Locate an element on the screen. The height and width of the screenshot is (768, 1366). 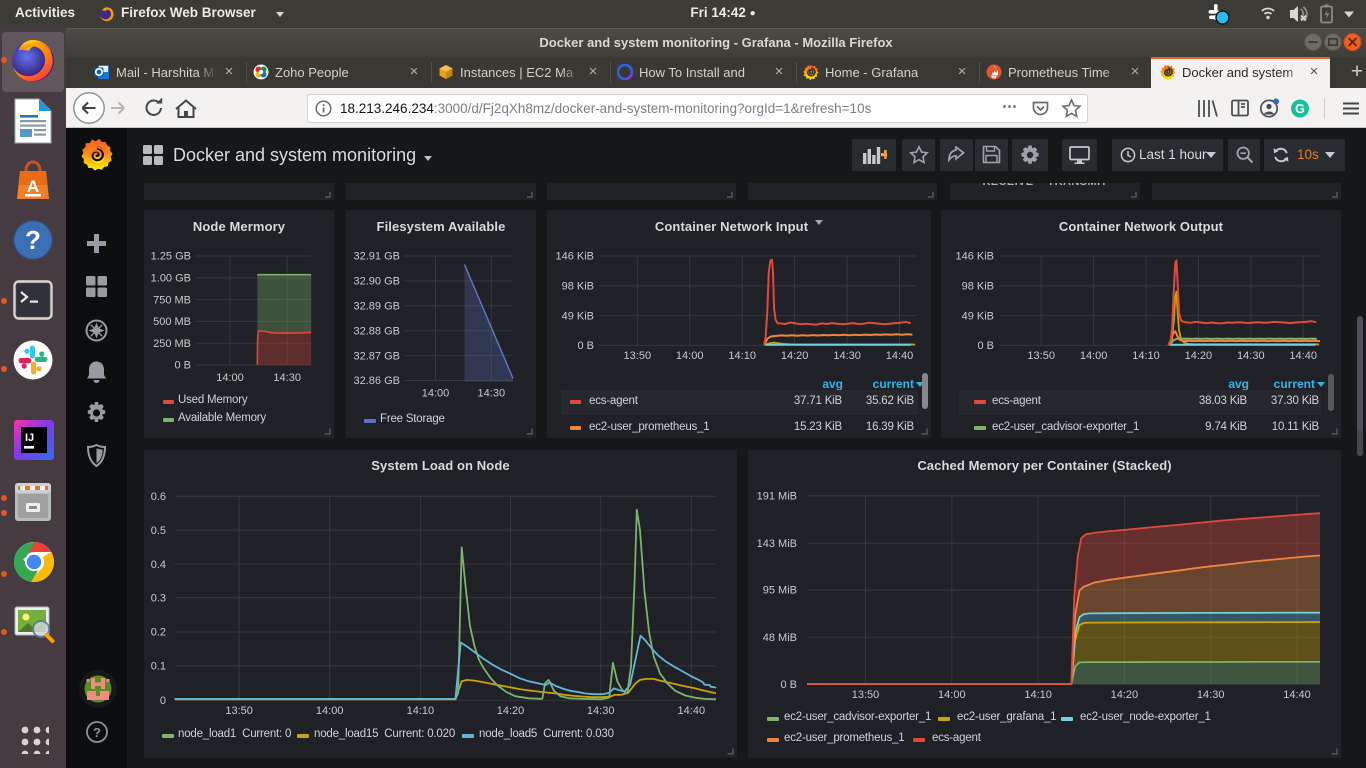
svg-text: 32.87 GB is located at coordinates (377, 356).